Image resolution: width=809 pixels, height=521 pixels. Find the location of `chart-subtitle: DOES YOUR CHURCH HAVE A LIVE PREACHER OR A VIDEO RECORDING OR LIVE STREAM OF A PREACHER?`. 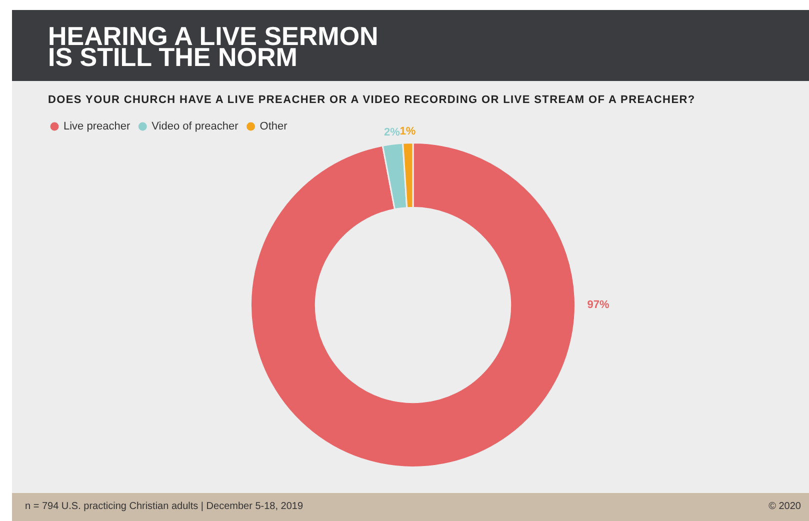

chart-subtitle: DOES YOUR CHURCH HAVE A LIVE PREACHER OR A VIDEO RECORDING OR LIVE STREAM OF A PREACHER? is located at coordinates (372, 100).